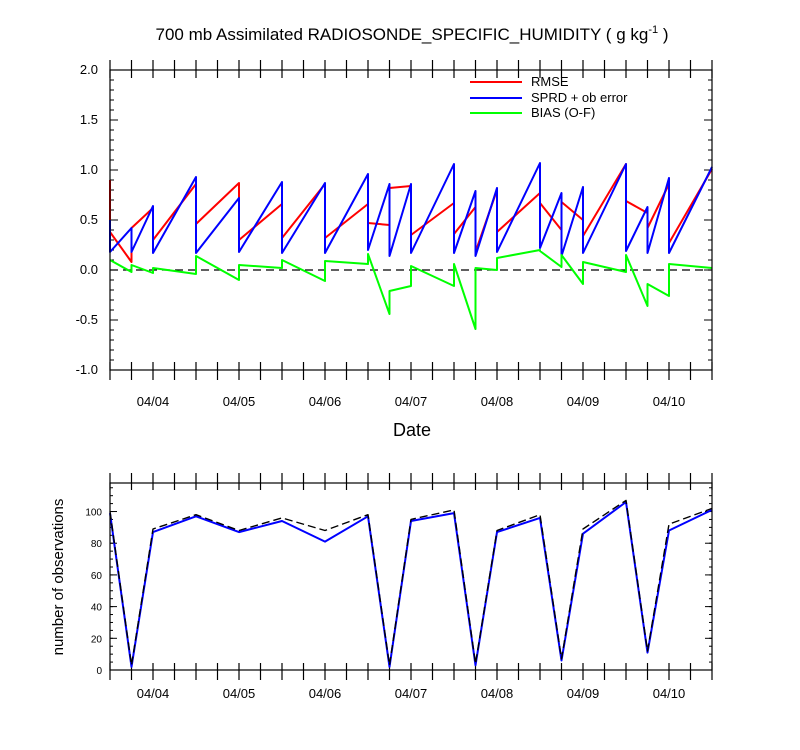  I want to click on y-tick-label: -1.0, so click(87, 369).